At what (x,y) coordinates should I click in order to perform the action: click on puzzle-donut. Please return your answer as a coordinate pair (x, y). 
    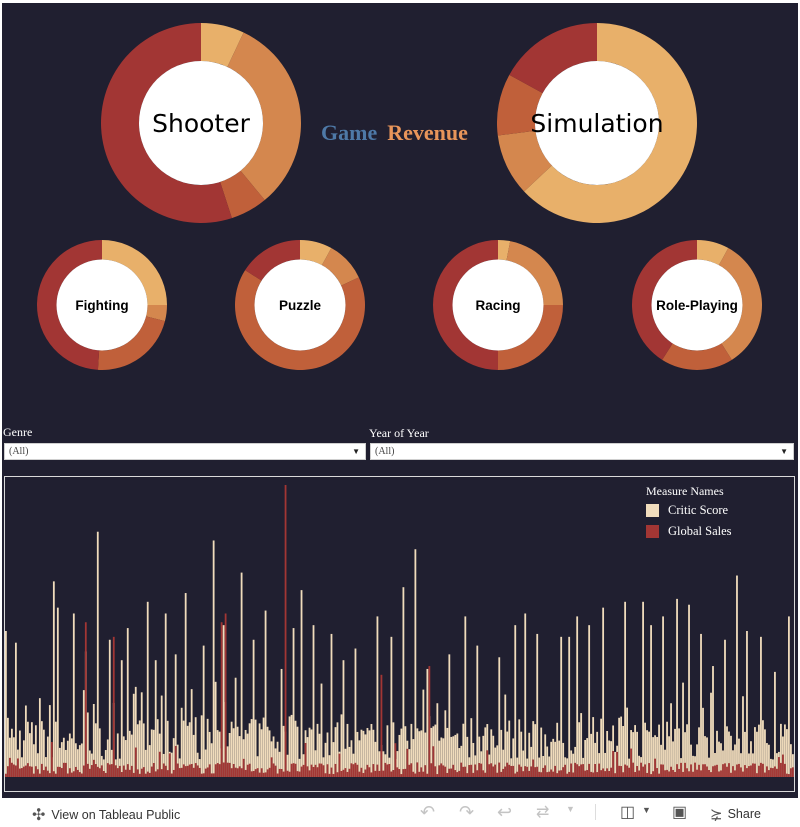
    Looking at the image, I should click on (300, 305).